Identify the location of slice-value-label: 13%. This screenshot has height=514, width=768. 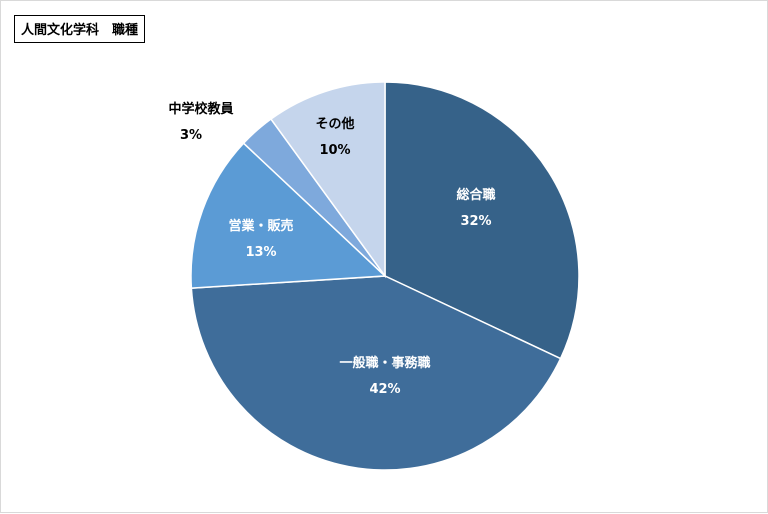
(260, 252).